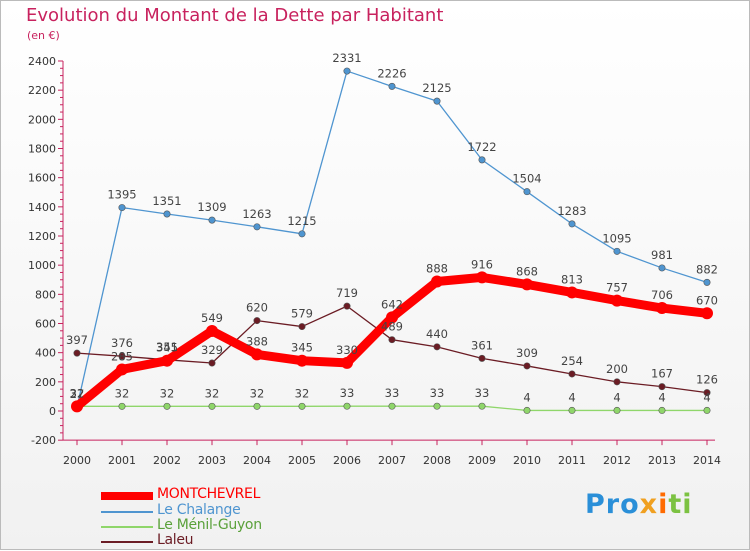 This screenshot has height=551, width=750. I want to click on data-label: 285, so click(122, 356).